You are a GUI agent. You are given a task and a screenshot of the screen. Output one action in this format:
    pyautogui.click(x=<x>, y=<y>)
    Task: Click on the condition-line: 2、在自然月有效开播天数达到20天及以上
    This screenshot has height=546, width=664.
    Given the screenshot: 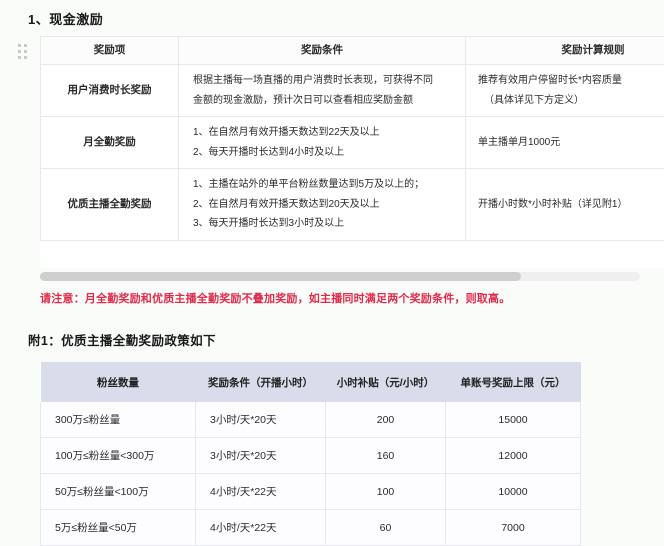 What is the action you would take?
    pyautogui.click(x=322, y=205)
    